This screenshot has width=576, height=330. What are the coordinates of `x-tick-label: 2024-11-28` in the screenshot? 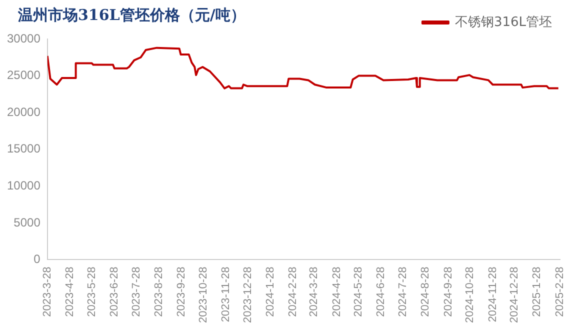 It's located at (492, 294).